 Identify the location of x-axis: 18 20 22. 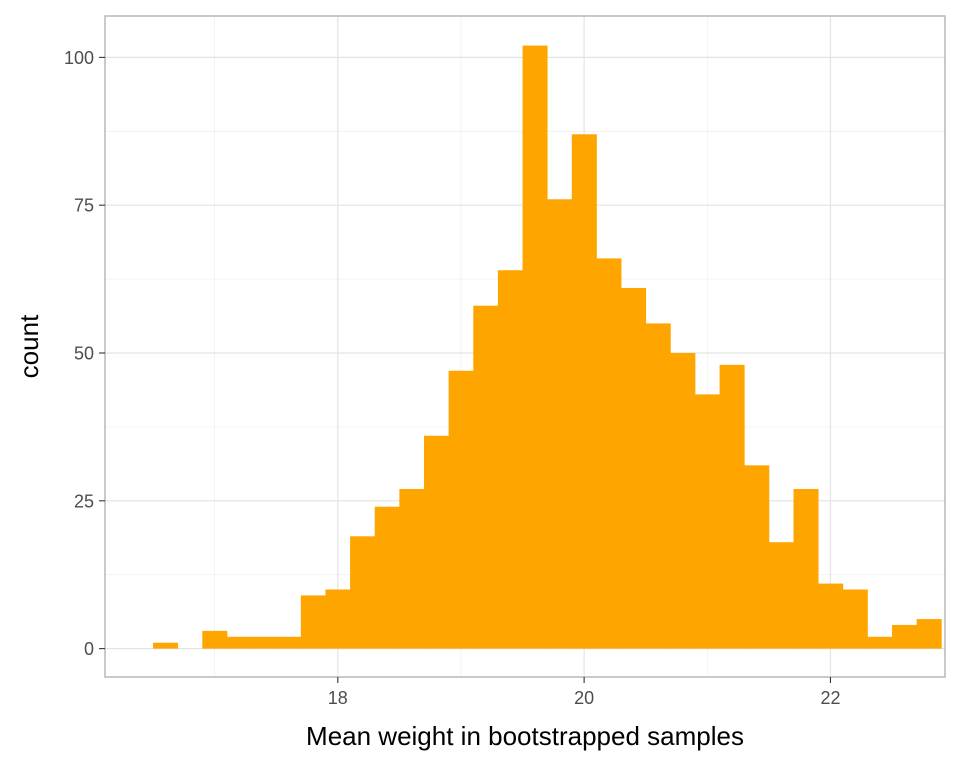
(584, 692).